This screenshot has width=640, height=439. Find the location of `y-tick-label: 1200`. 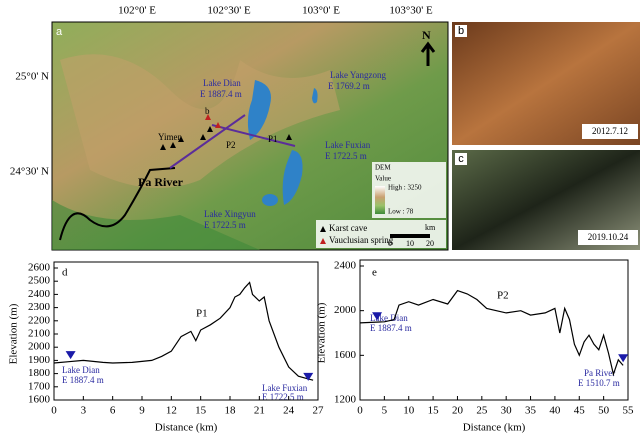

y-tick-label: 1200 is located at coordinates (345, 400).